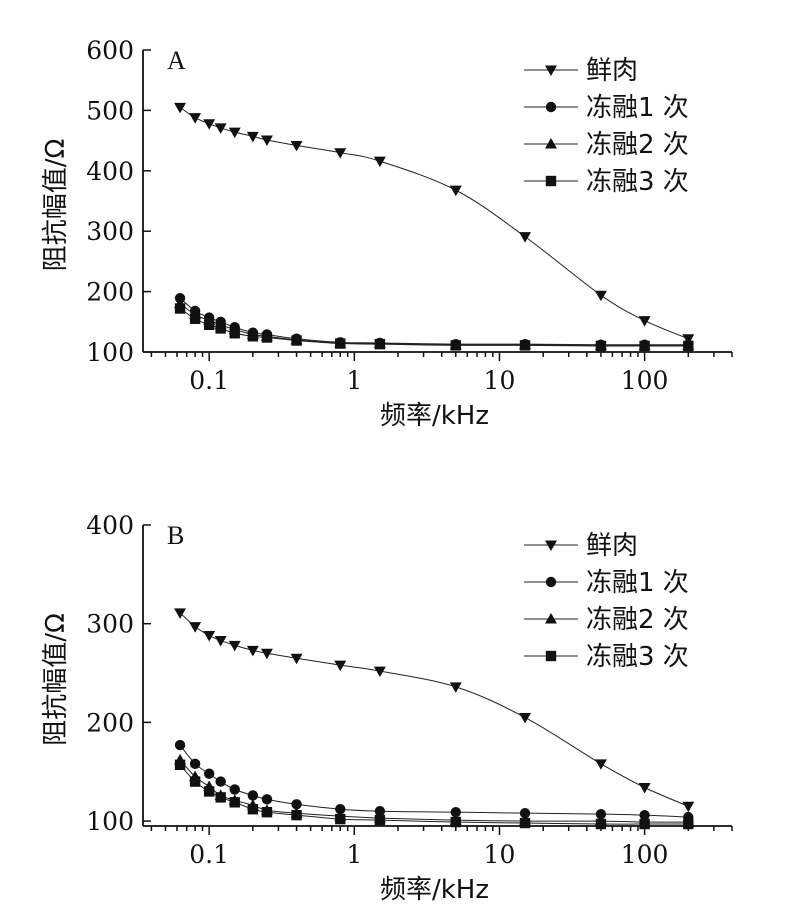  What do you see at coordinates (110, 50) in the screenshot?
I see `y-tick-label: 600` at bounding box center [110, 50].